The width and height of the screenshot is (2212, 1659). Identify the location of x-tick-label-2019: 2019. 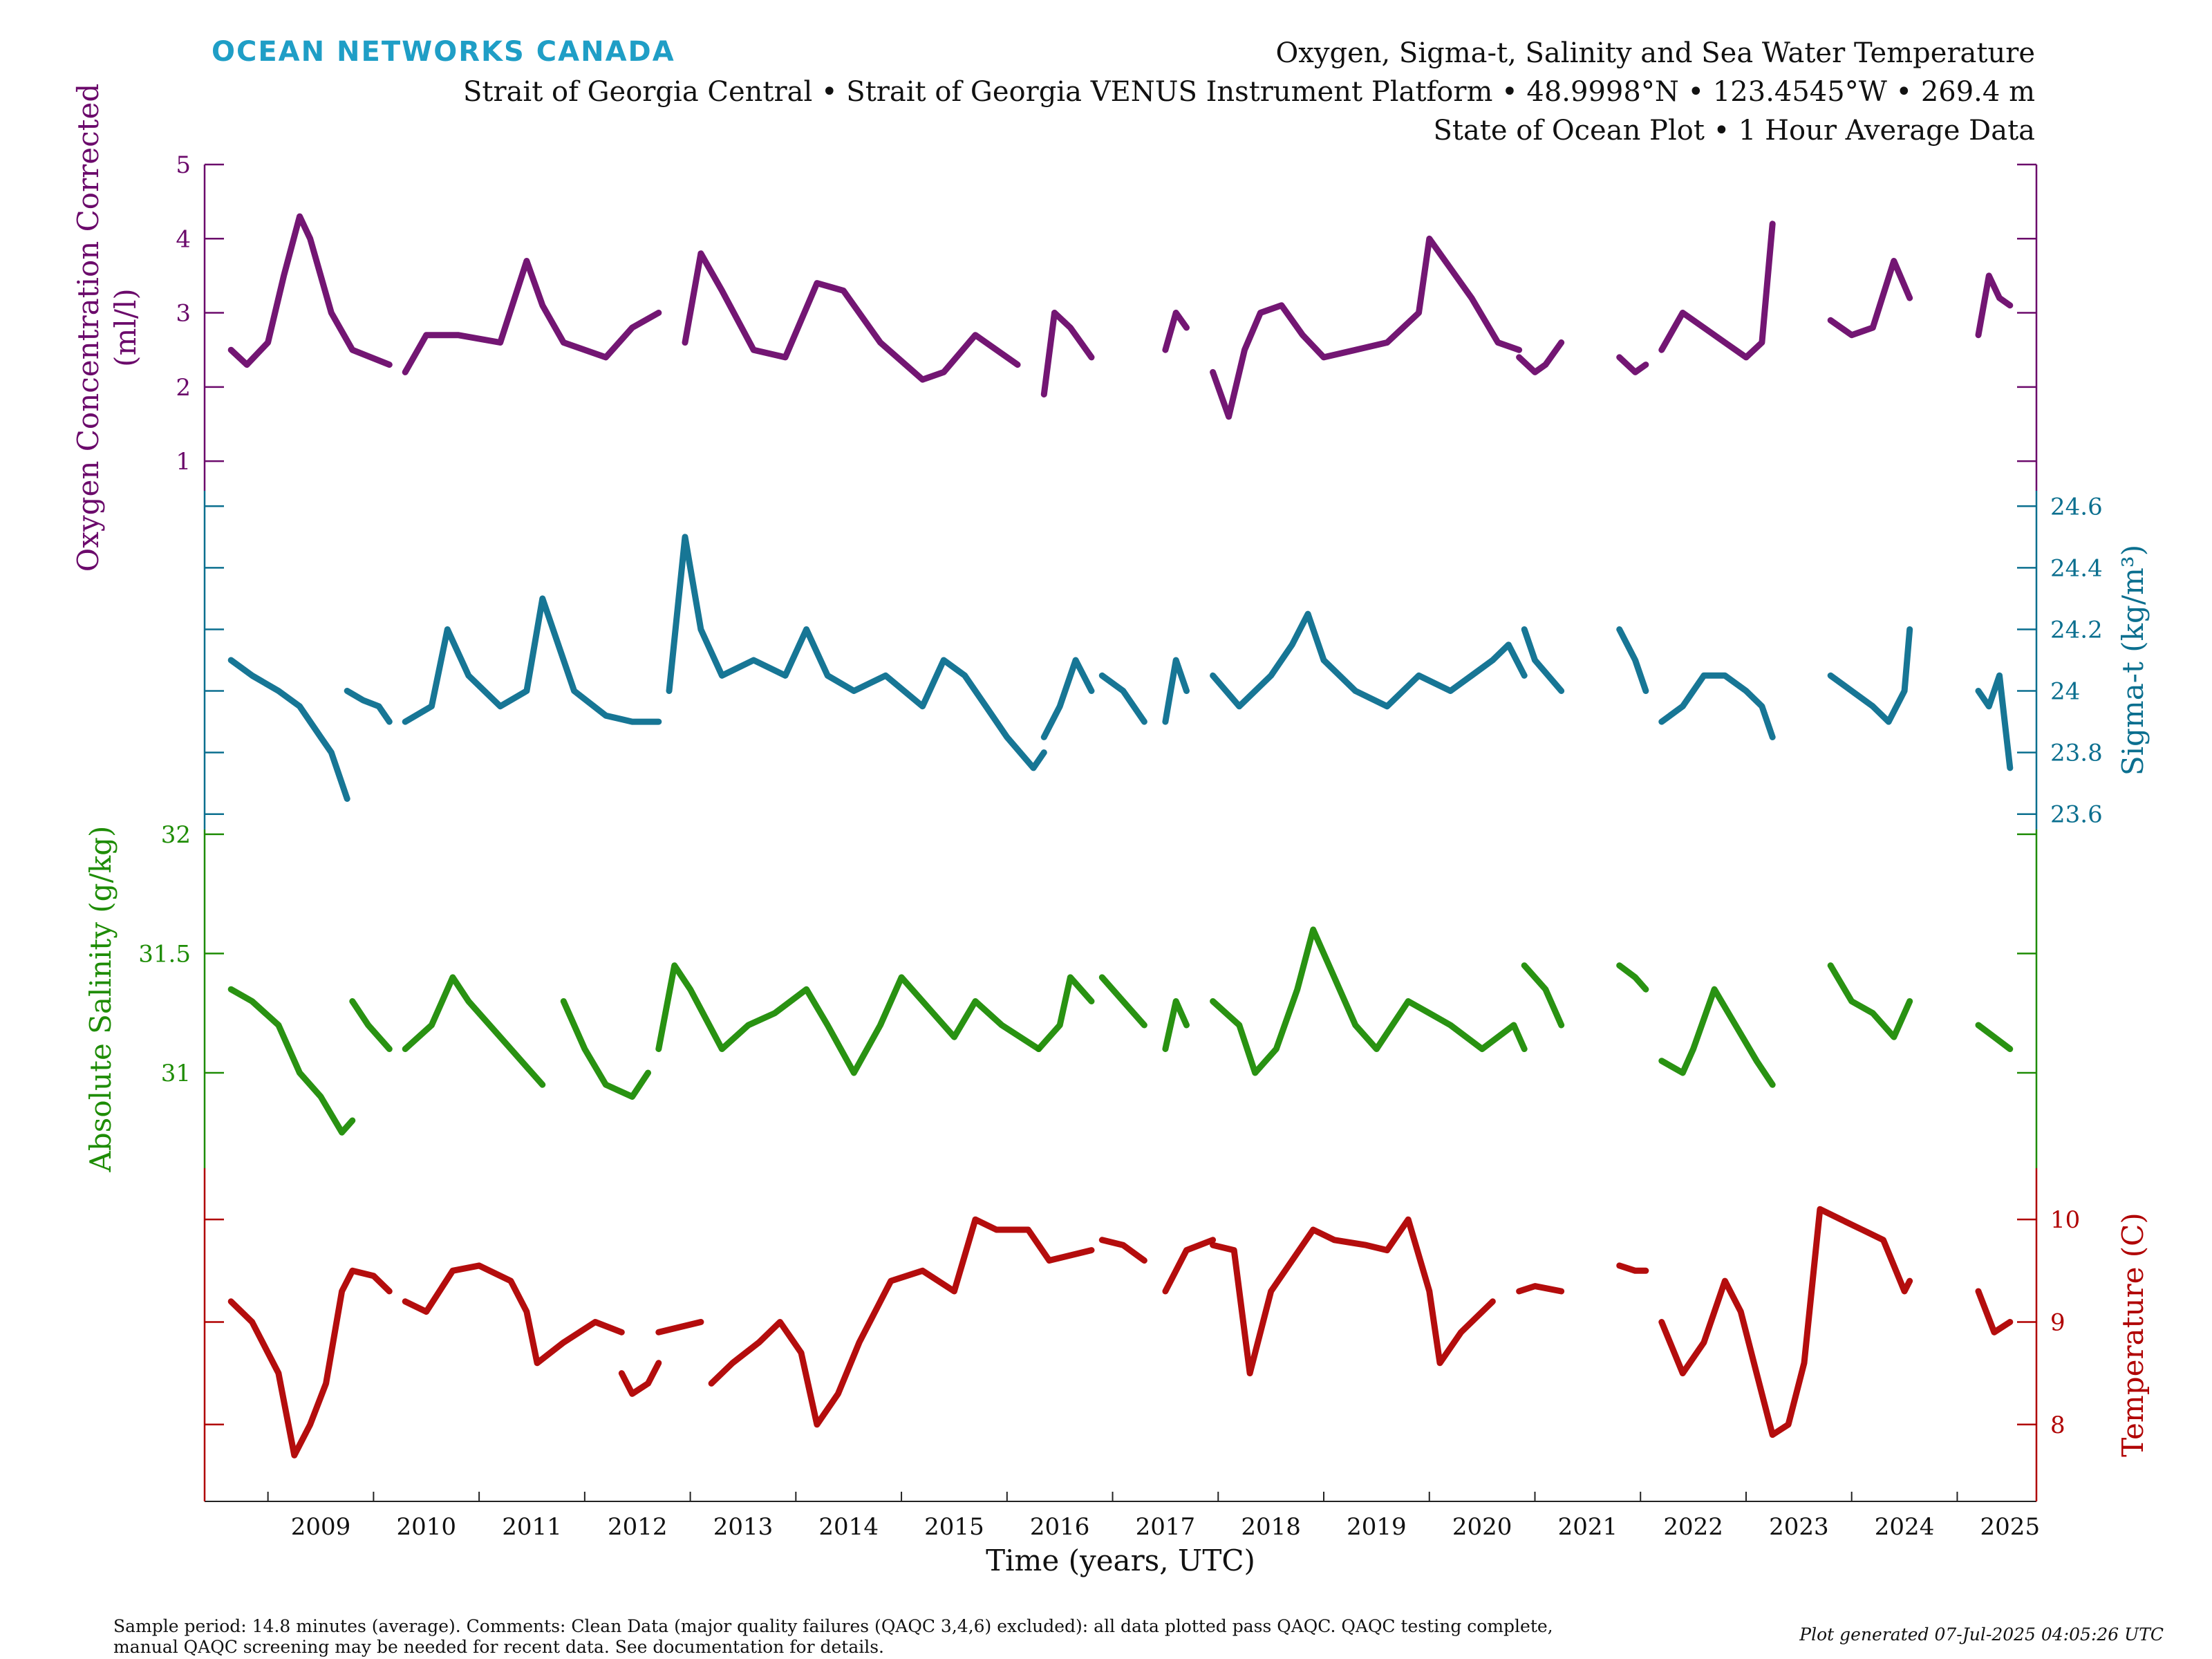
(1377, 1527).